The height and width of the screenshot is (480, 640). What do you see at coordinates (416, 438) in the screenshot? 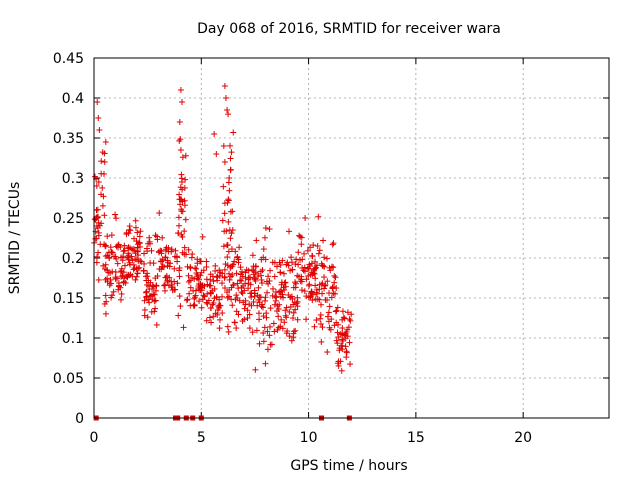
I see `x-tick-label: 15` at bounding box center [416, 438].